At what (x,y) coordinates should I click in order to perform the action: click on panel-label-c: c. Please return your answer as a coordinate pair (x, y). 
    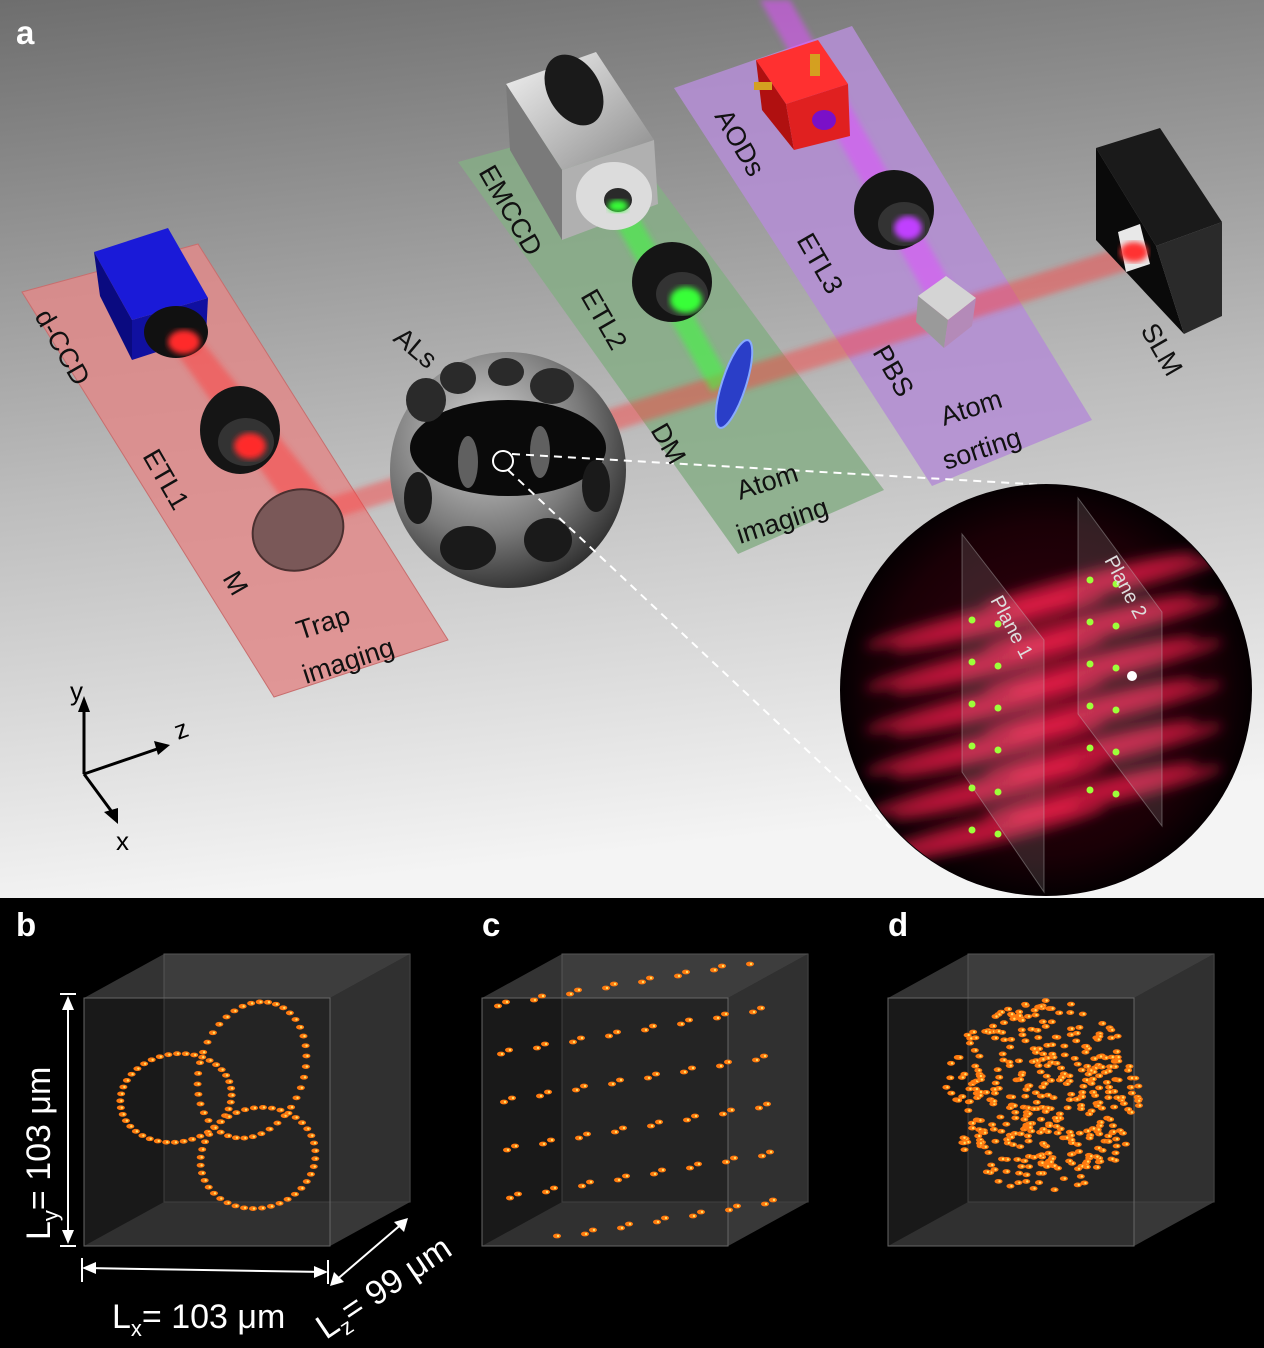
    Looking at the image, I should click on (491, 924).